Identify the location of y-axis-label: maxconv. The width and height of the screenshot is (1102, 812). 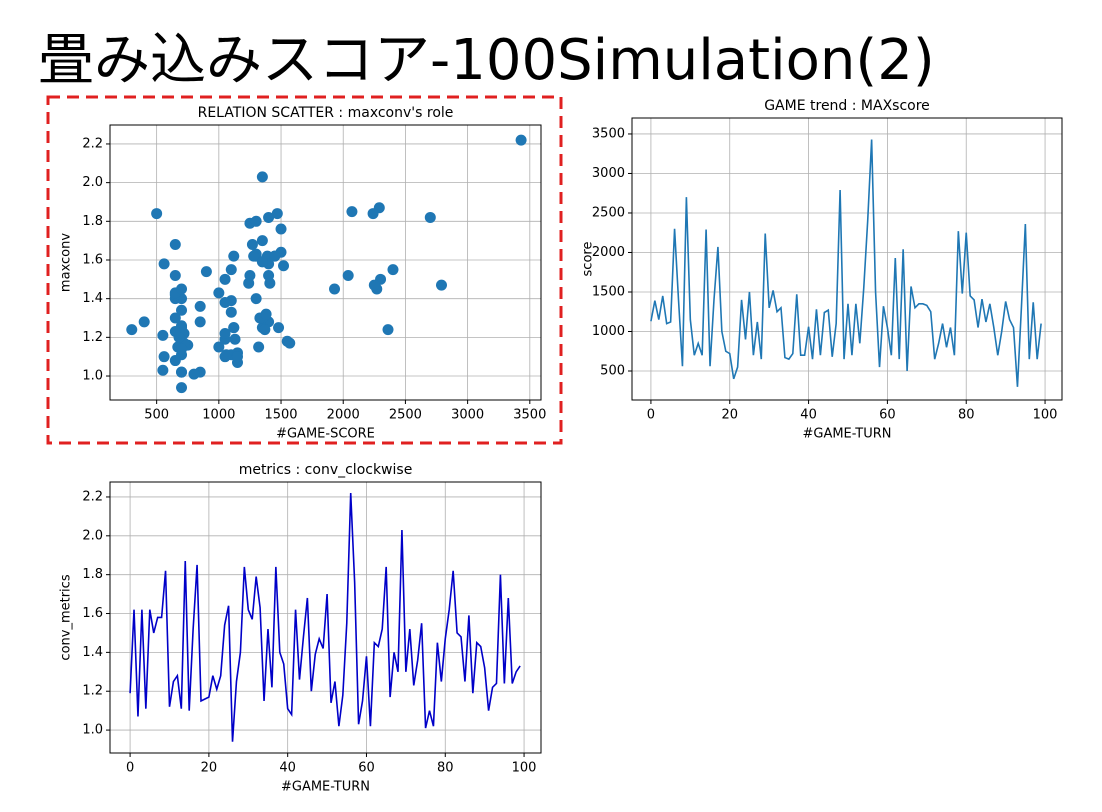
(66, 262).